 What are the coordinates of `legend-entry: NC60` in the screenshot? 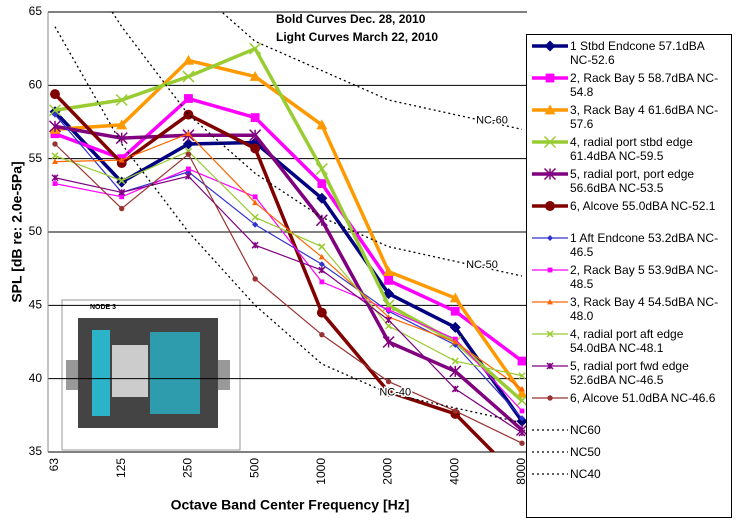 It's located at (629, 434).